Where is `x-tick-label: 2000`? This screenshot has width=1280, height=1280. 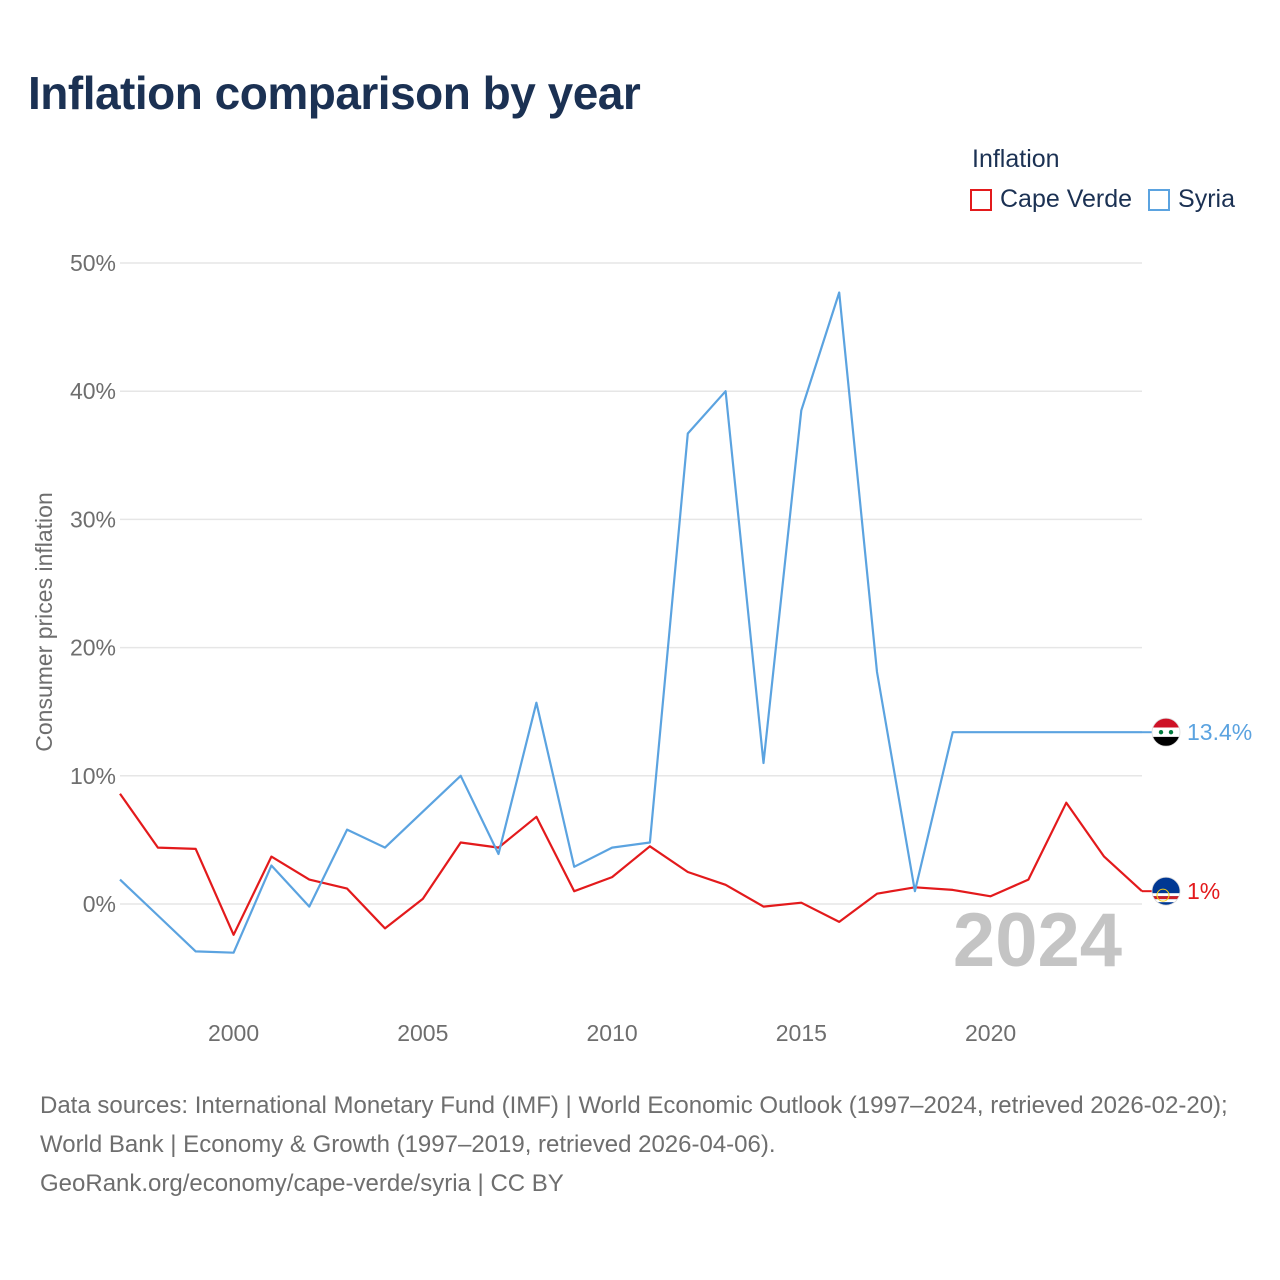 x-tick-label: 2000 is located at coordinates (233, 1033).